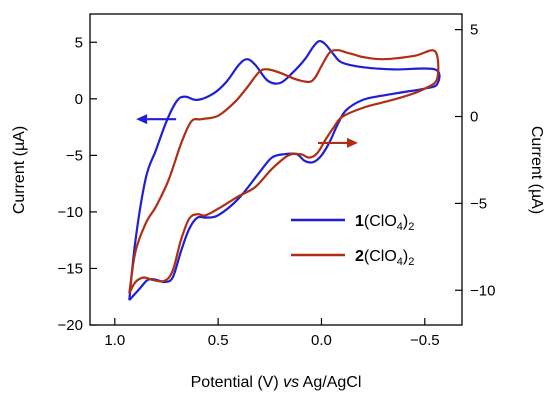 This screenshot has height=400, width=550. Describe the element at coordinates (19, 170) in the screenshot. I see `y-left-axis-title: Current (µA)` at that location.